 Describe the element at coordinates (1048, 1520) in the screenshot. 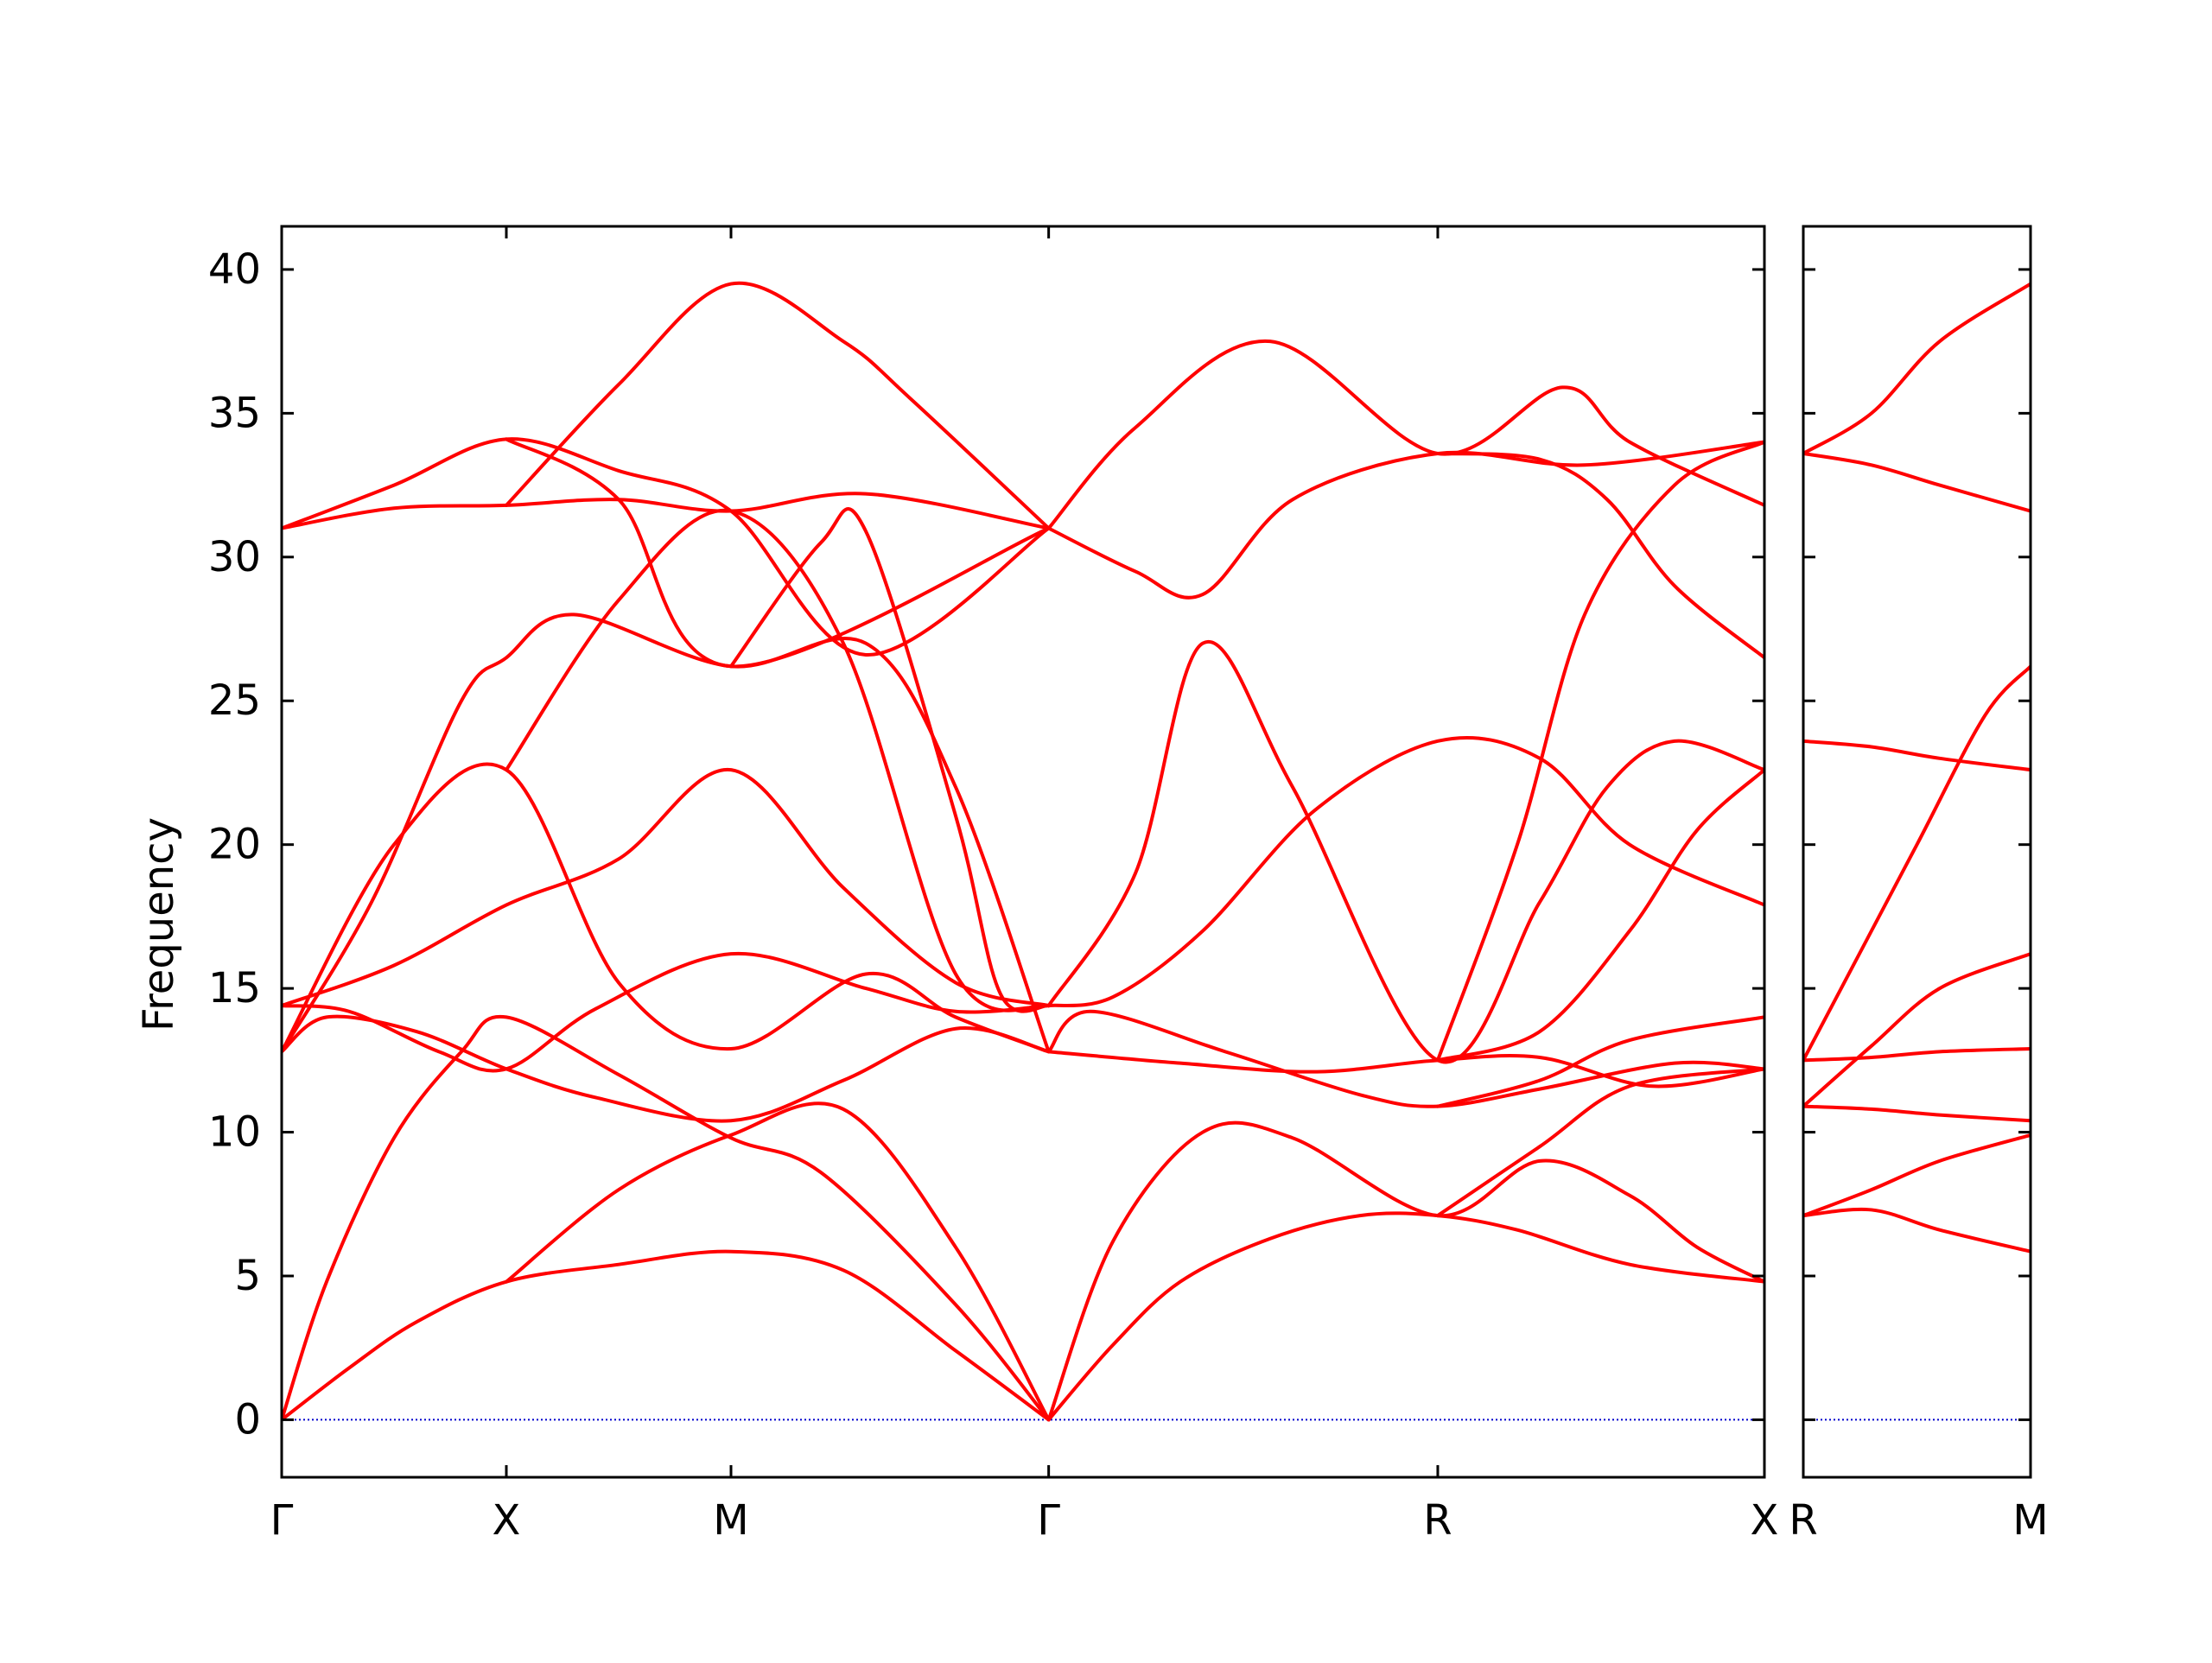

I see `x-tick-label-panel-1-4: Γ` at that location.